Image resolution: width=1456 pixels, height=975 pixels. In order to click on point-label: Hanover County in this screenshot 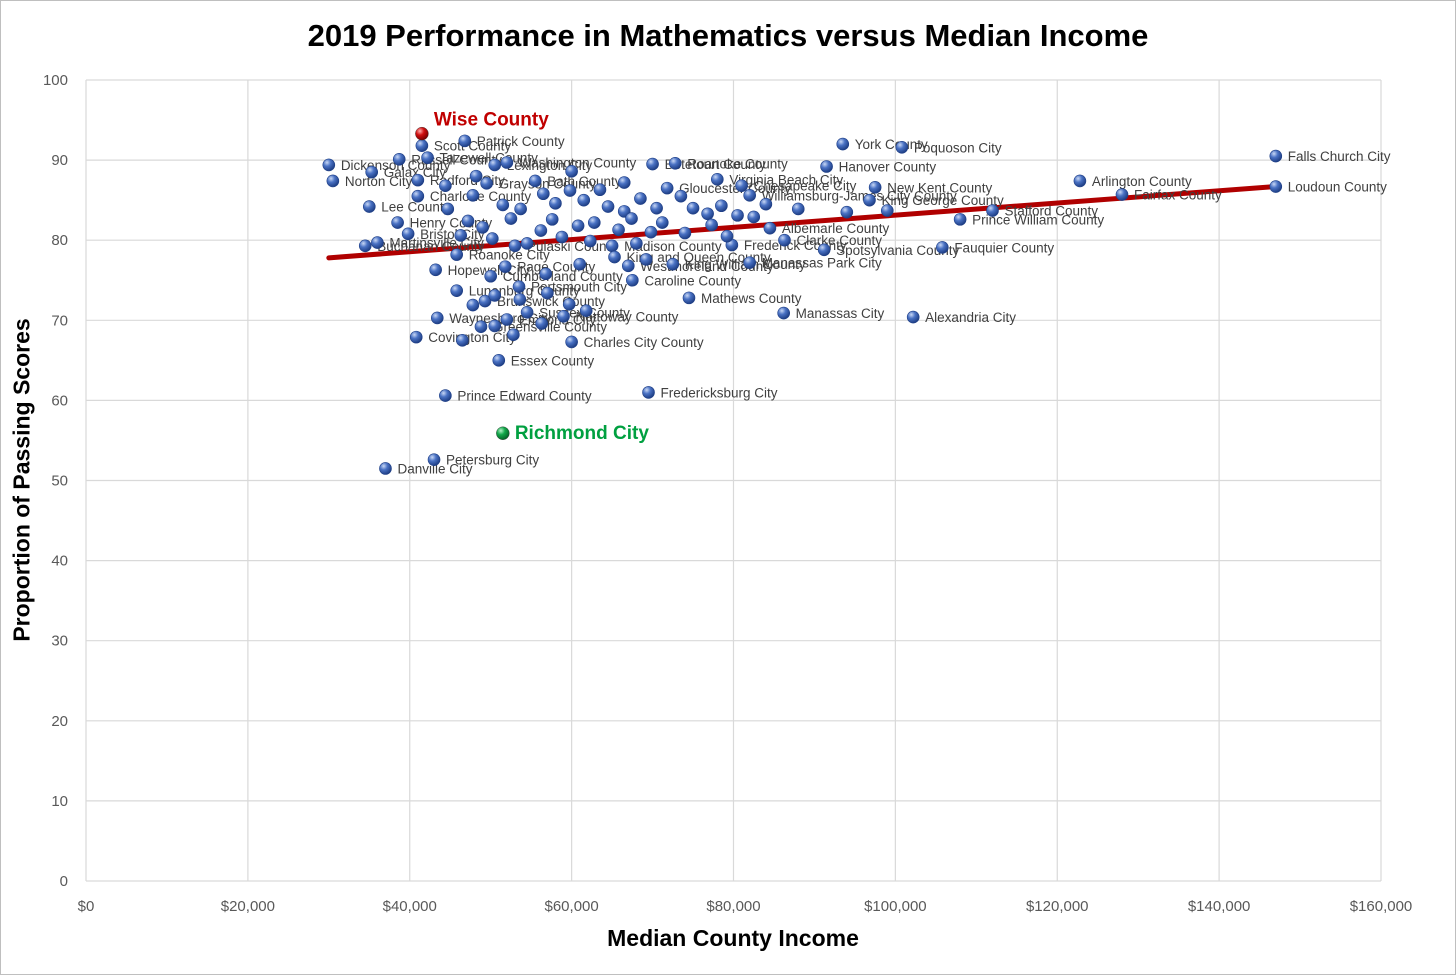, I will do `click(888, 167)`.